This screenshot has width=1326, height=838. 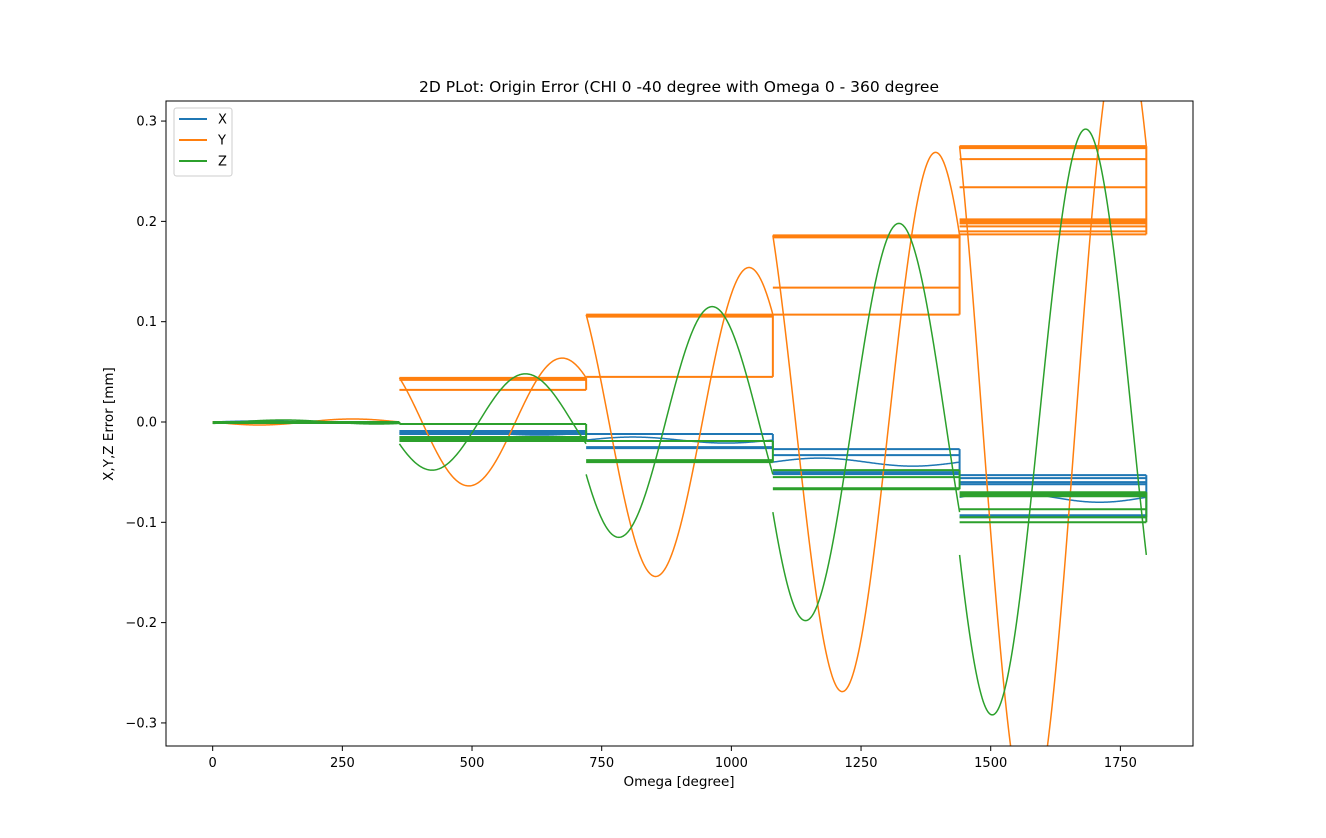 I want to click on x-tick-label: 1750, so click(x=1120, y=763).